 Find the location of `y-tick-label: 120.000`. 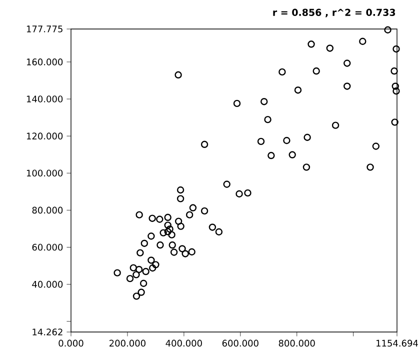

y-tick-label: 120.000 is located at coordinates (44, 136).